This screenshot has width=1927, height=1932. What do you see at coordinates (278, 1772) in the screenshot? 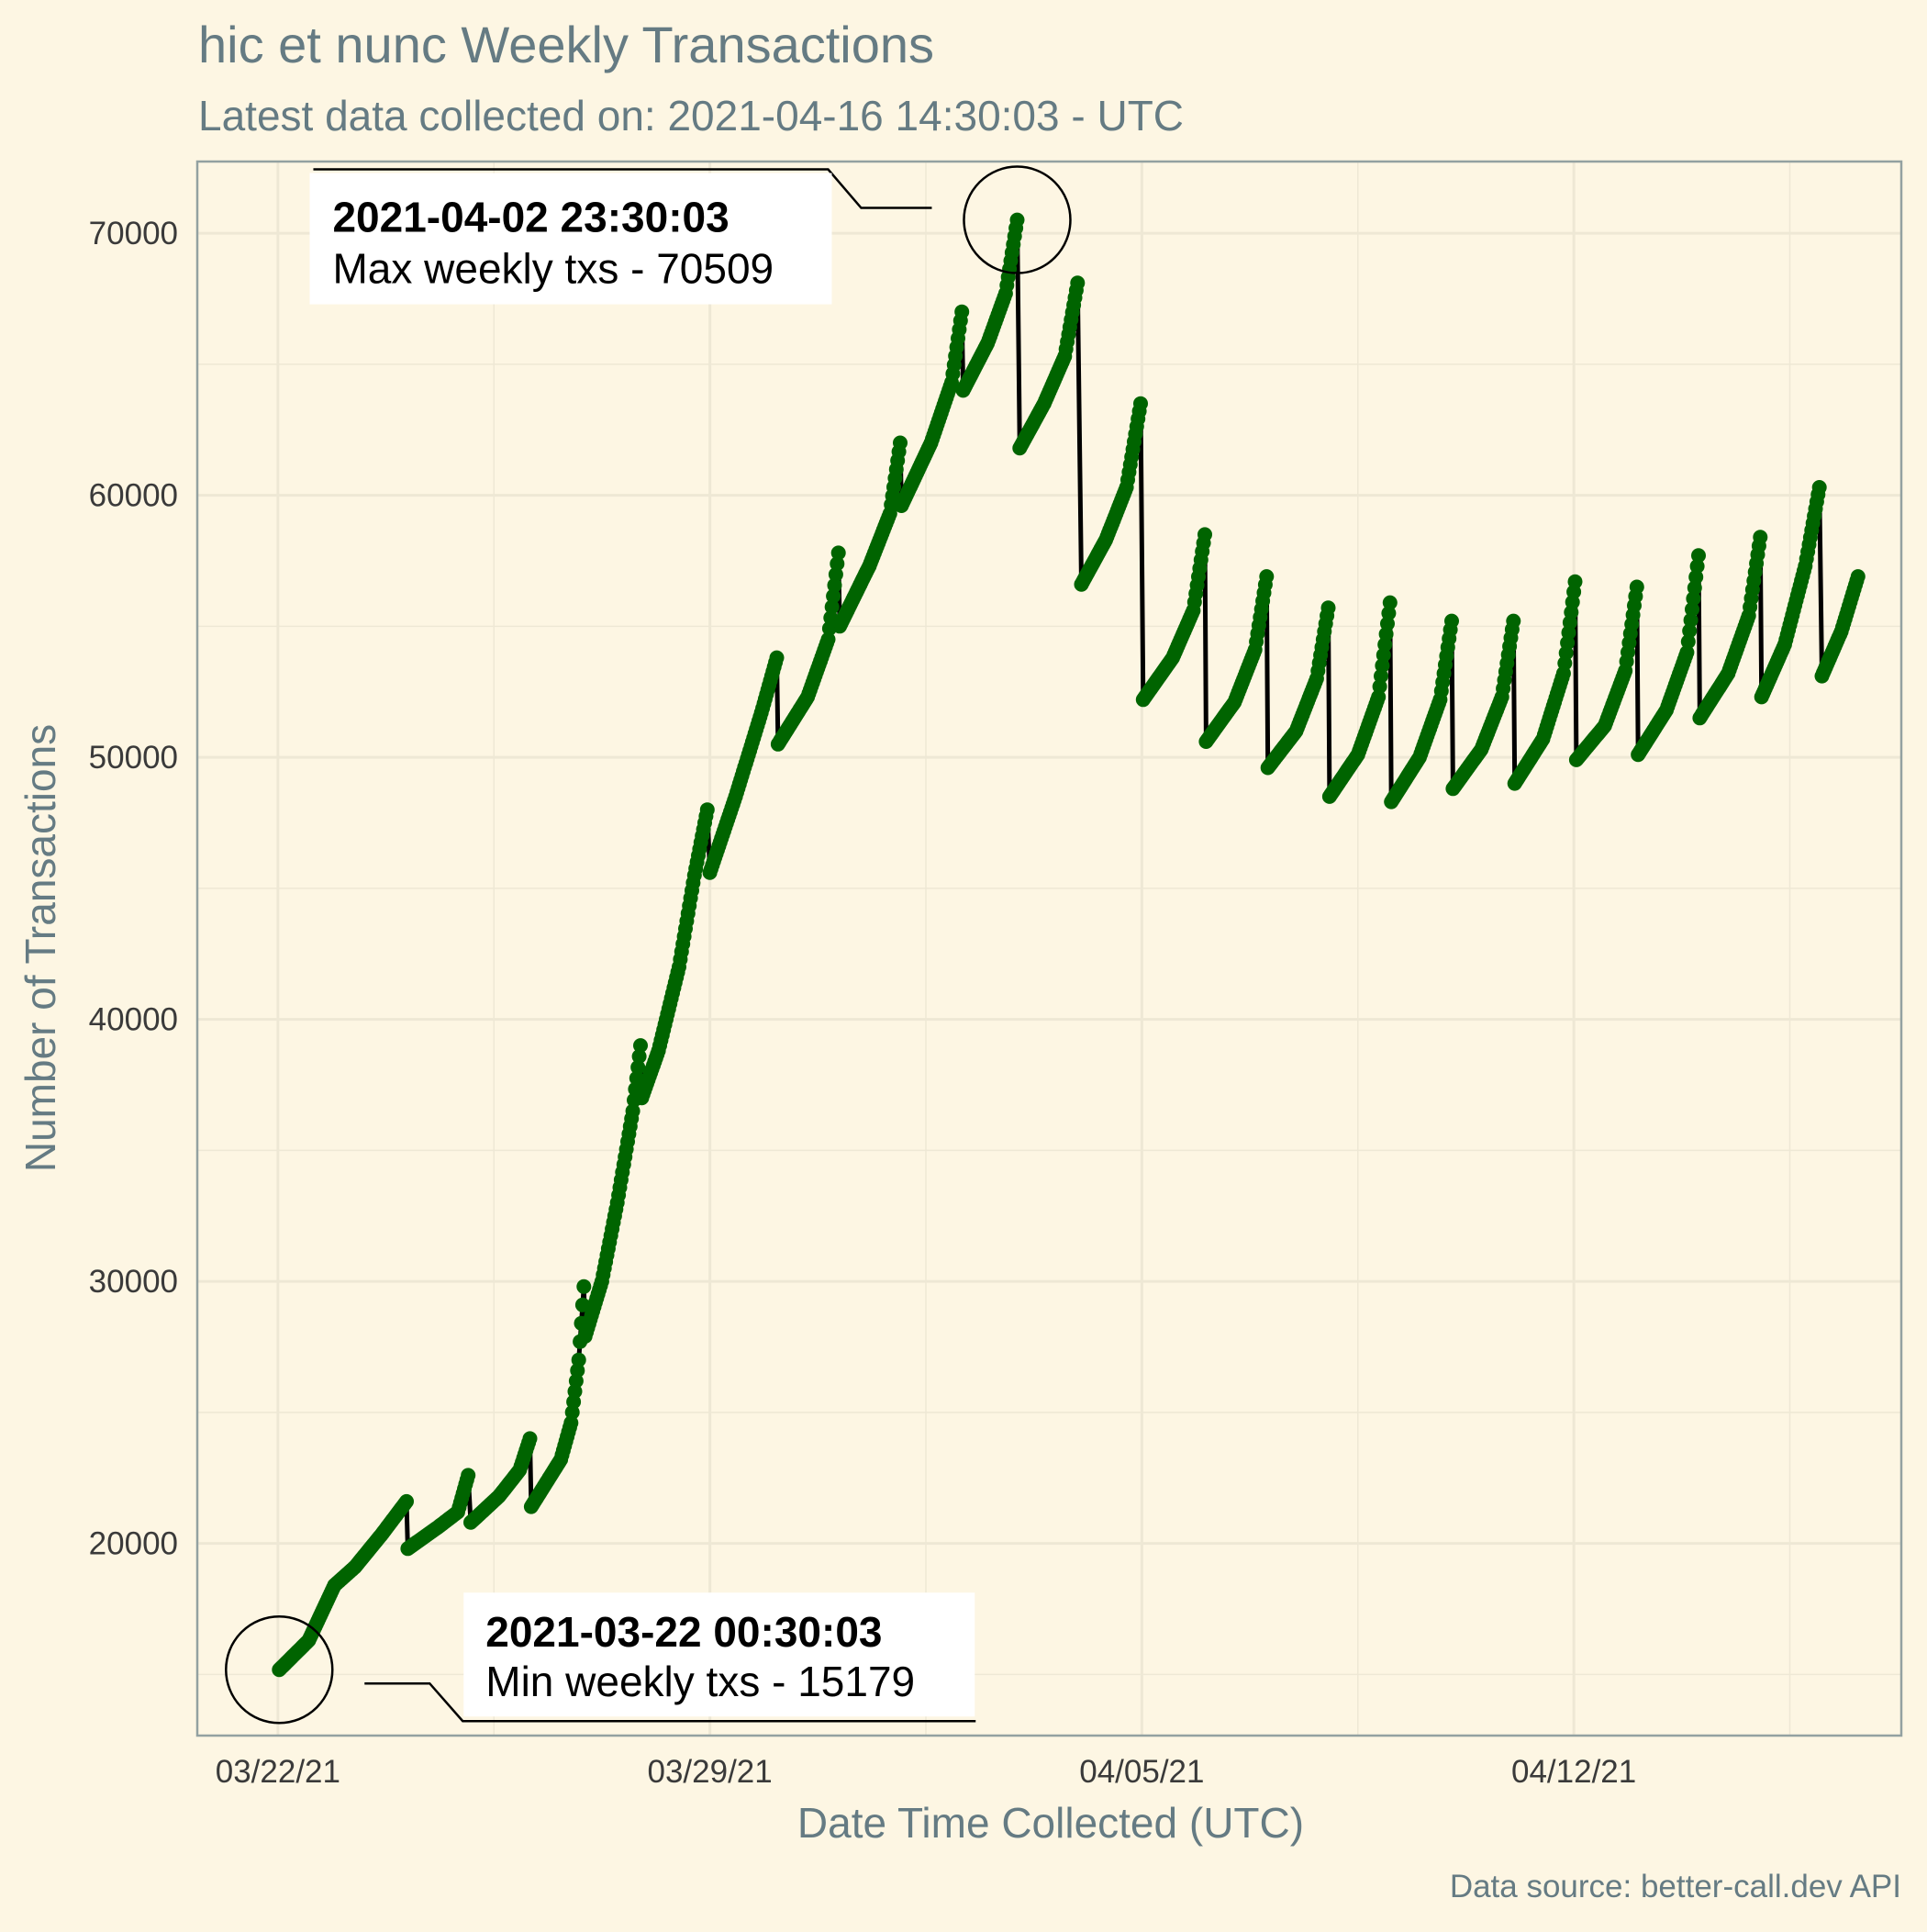
I see `x-tick-label: 03/22/21` at bounding box center [278, 1772].